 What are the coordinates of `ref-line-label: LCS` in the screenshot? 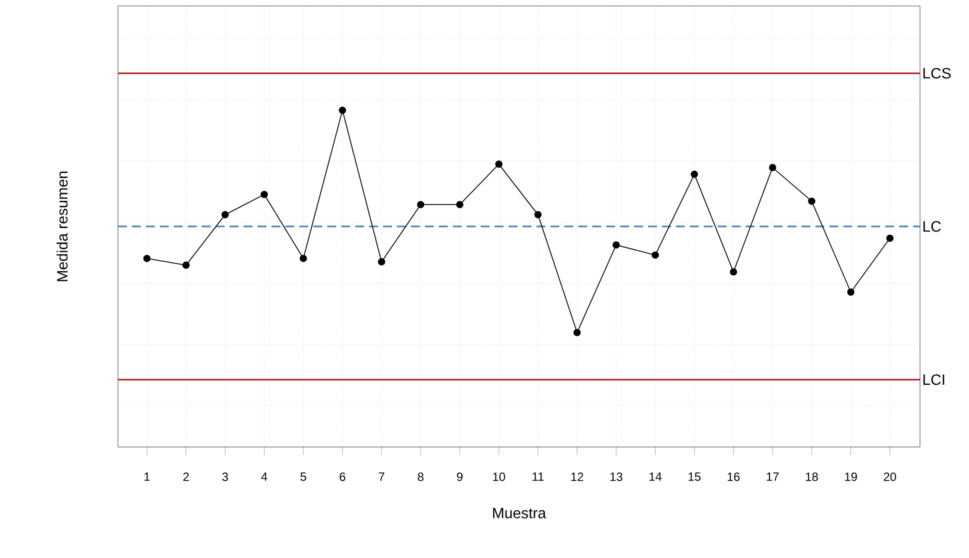 It's located at (937, 73).